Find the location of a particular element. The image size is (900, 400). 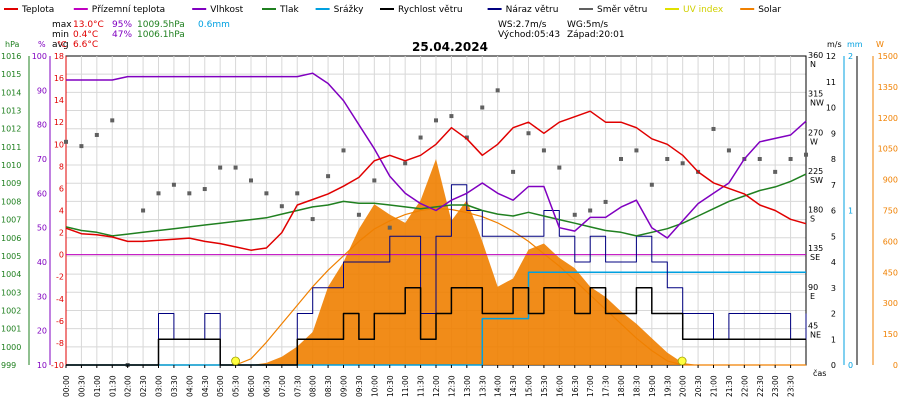

temperature-tick-label: 12 is located at coordinates (59, 122).